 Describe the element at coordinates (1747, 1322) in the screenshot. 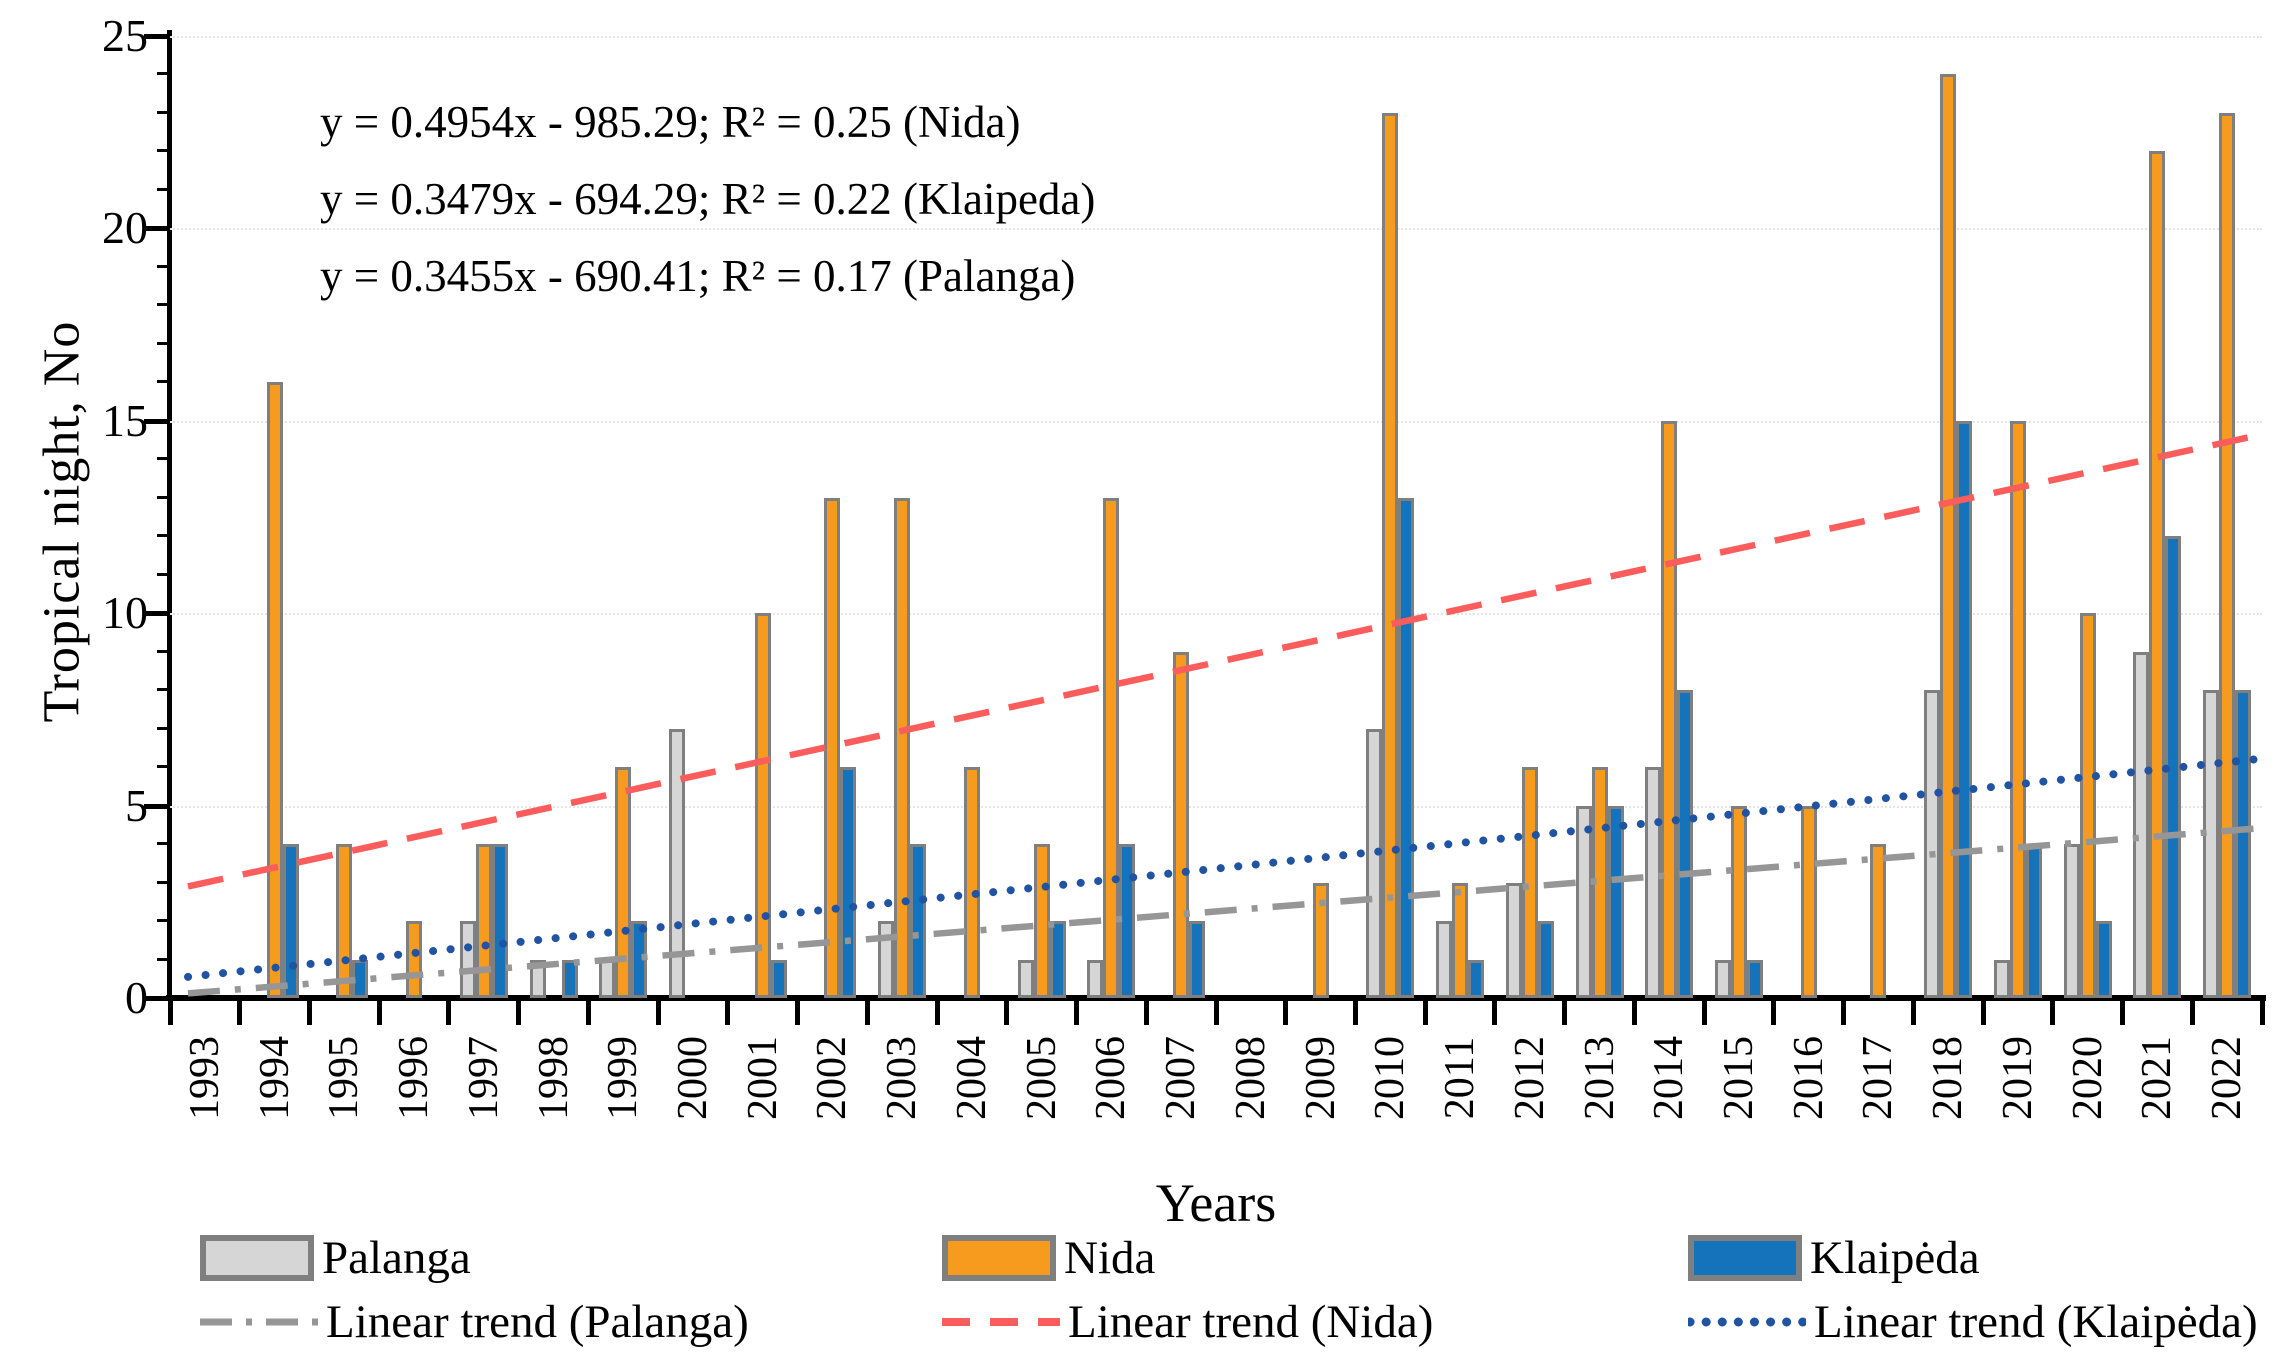

I see `dotted-line-icon` at that location.